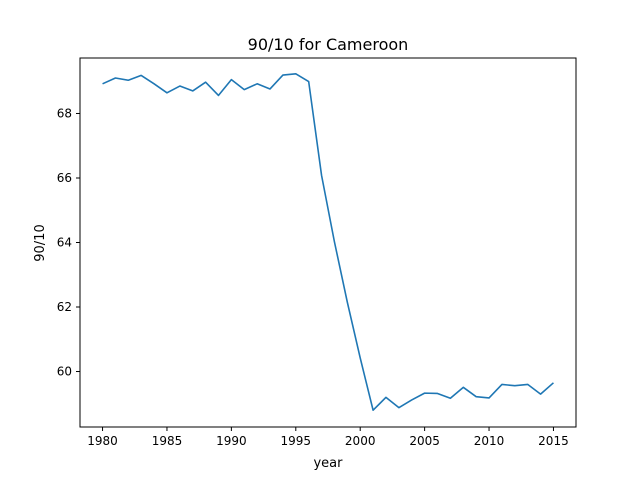 The image size is (640, 480). Describe the element at coordinates (102, 441) in the screenshot. I see `x-tick-label: 1980` at that location.